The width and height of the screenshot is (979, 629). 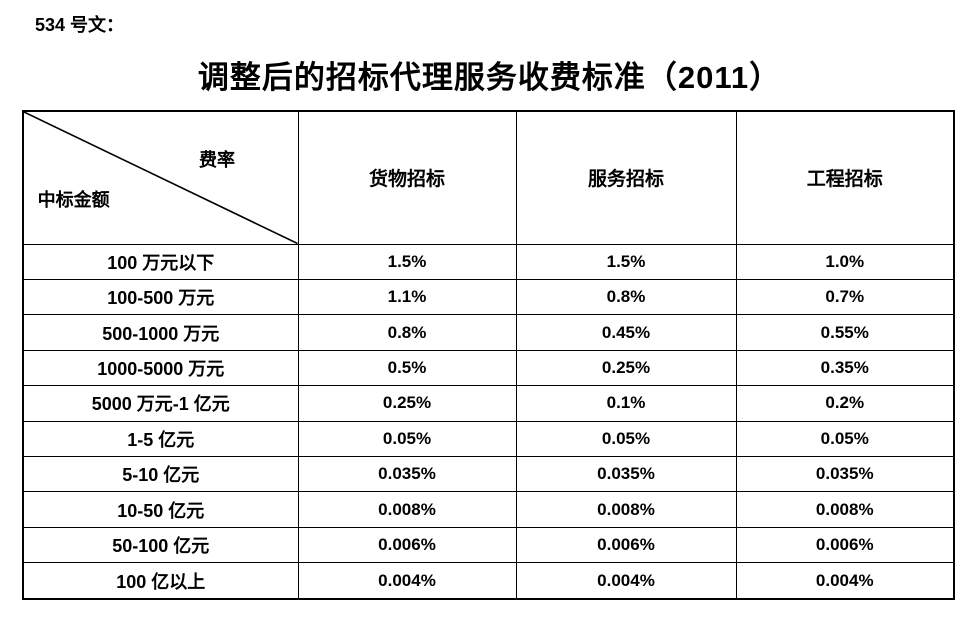 What do you see at coordinates (160, 581) in the screenshot?
I see `row-label: 100 亿以上` at bounding box center [160, 581].